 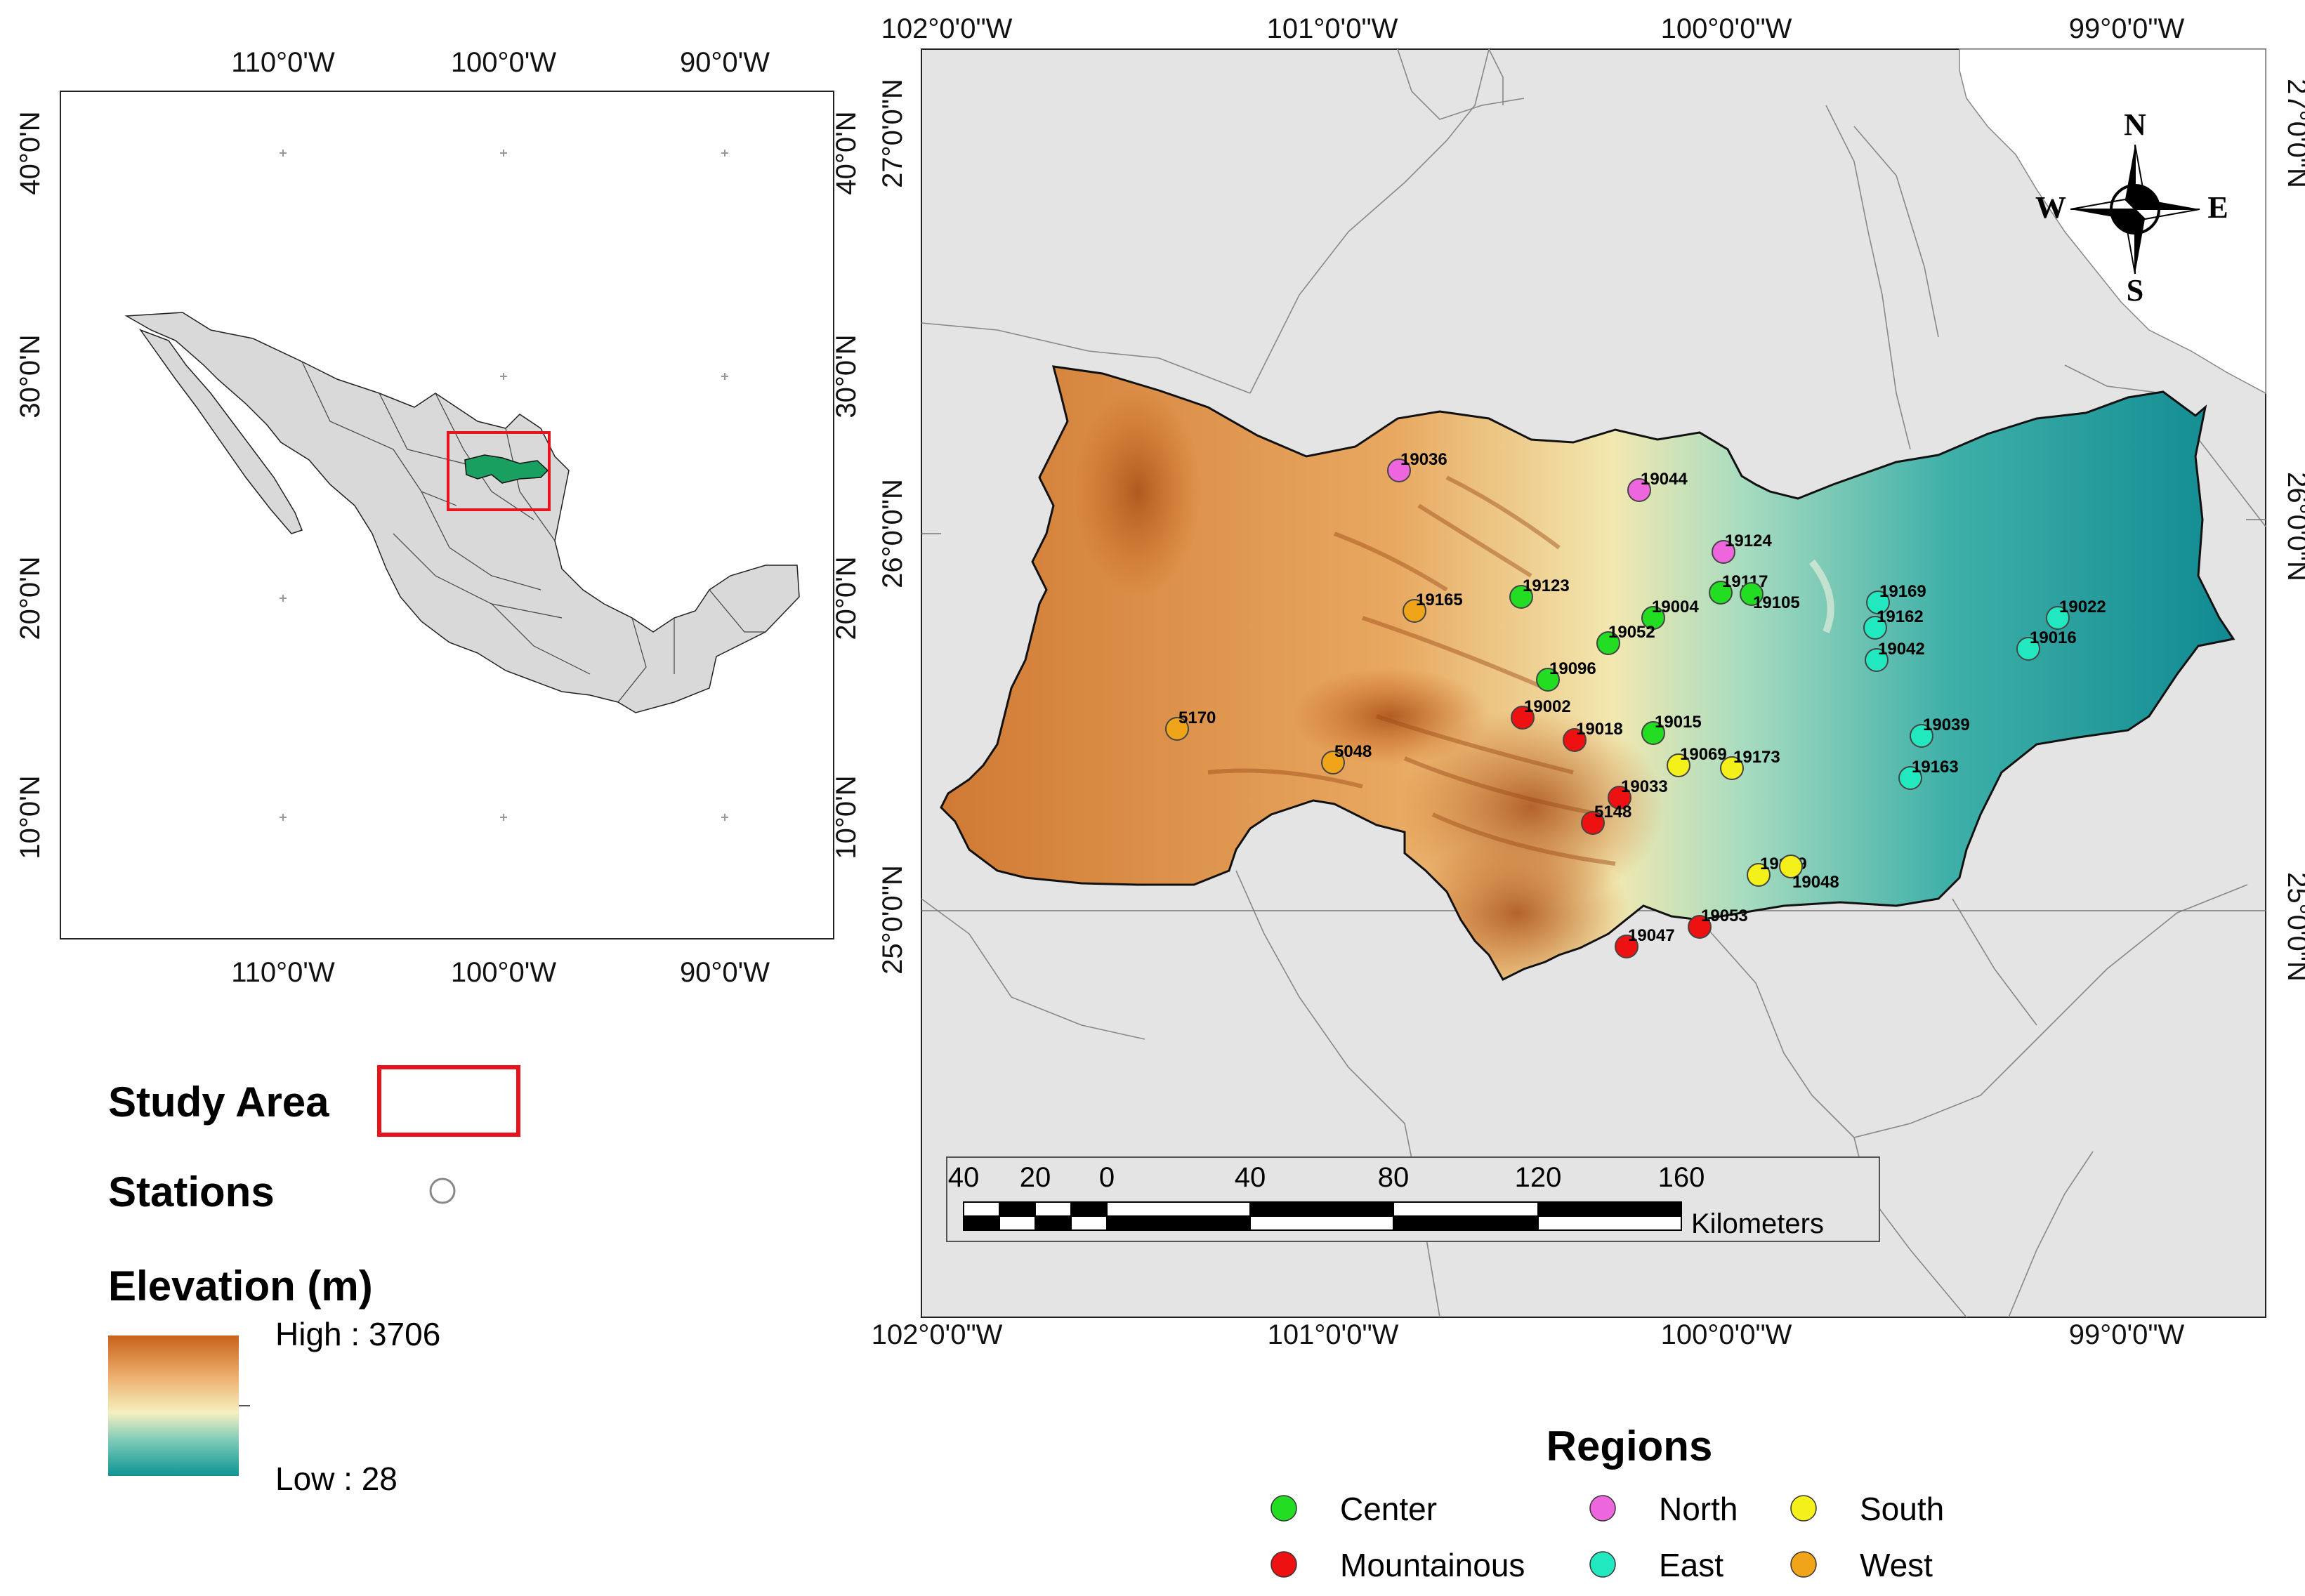 I want to click on main-bottom-tick: 99°0'0"W, so click(x=2127, y=1334).